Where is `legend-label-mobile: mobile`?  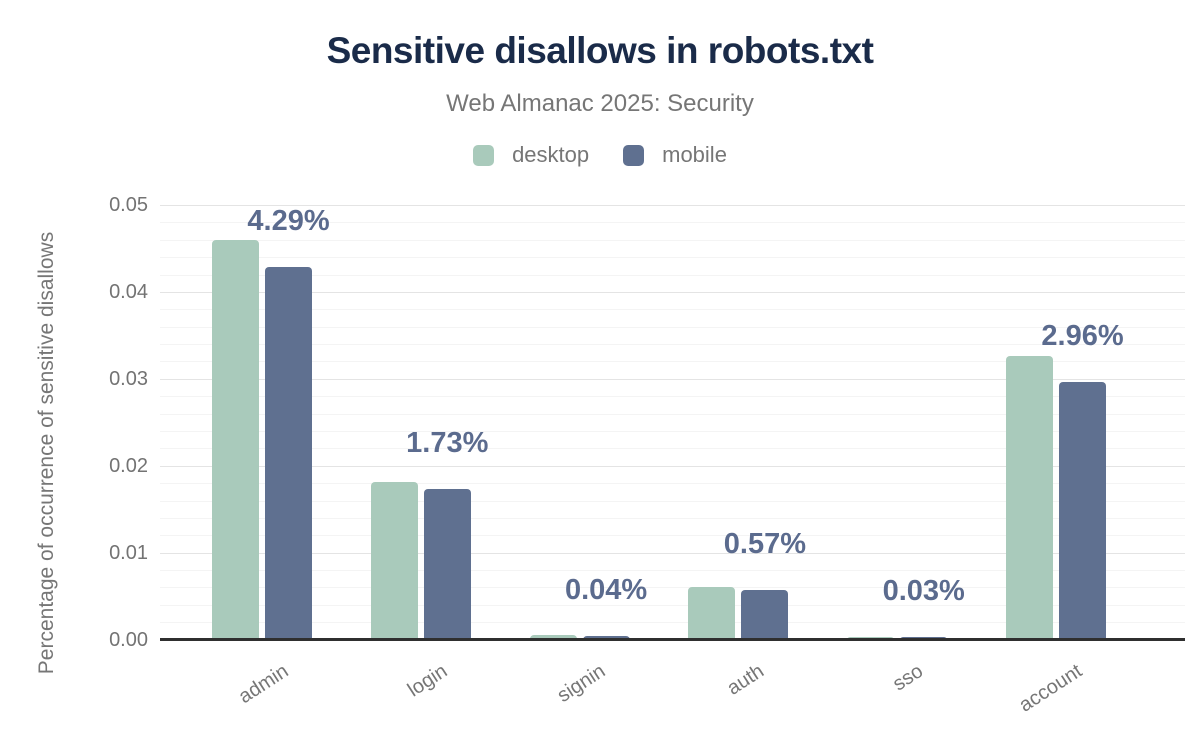
legend-label-mobile: mobile is located at coordinates (694, 154).